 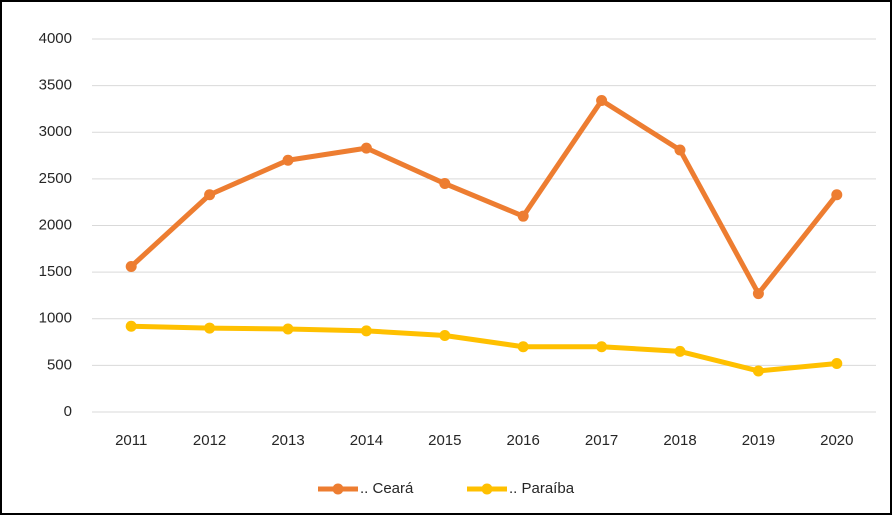 What do you see at coordinates (542, 488) in the screenshot?
I see `legend-label: .. Paraíba` at bounding box center [542, 488].